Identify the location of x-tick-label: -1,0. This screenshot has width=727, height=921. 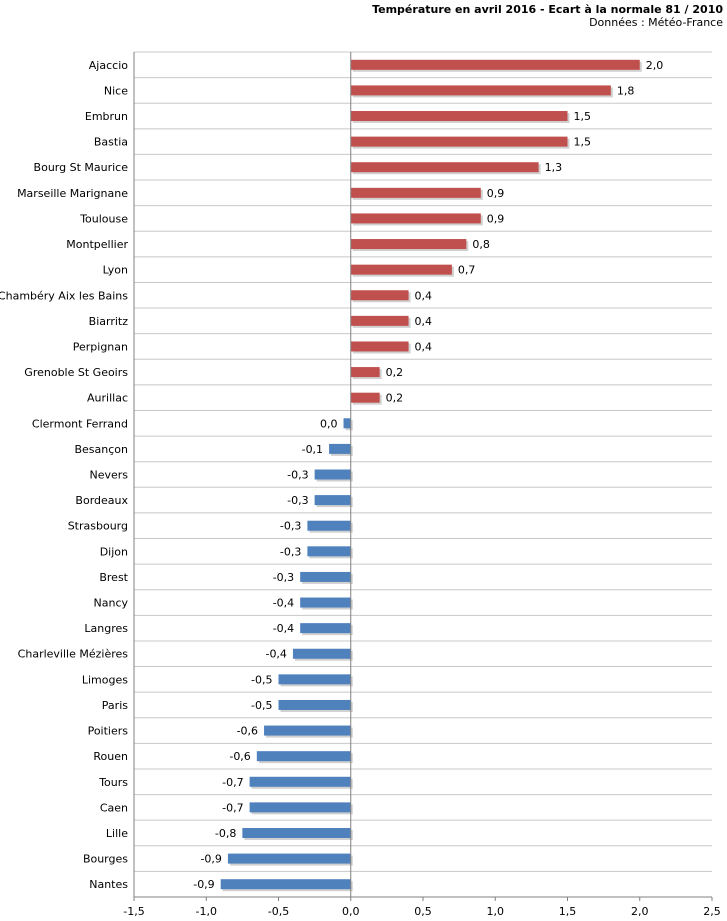
(206, 911).